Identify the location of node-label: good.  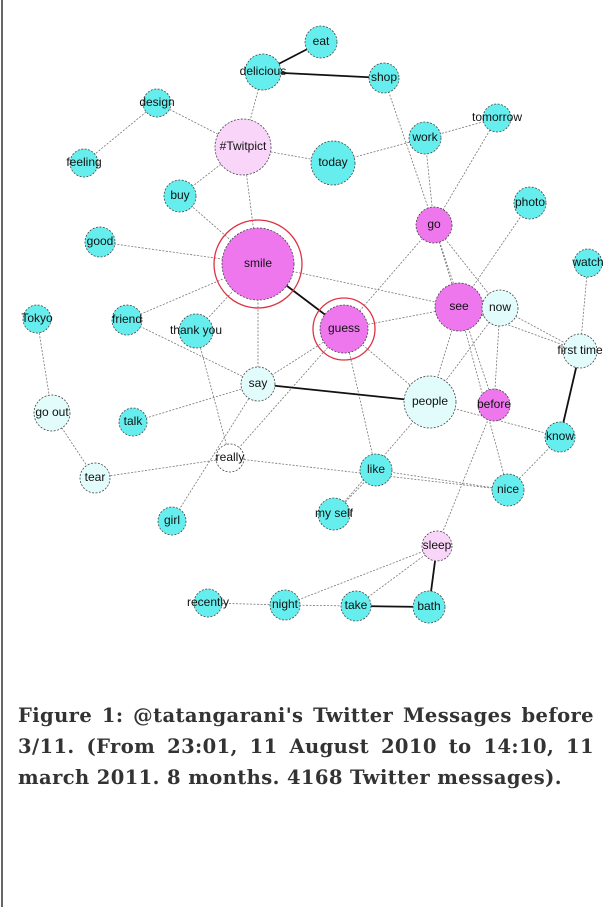
(100, 241).